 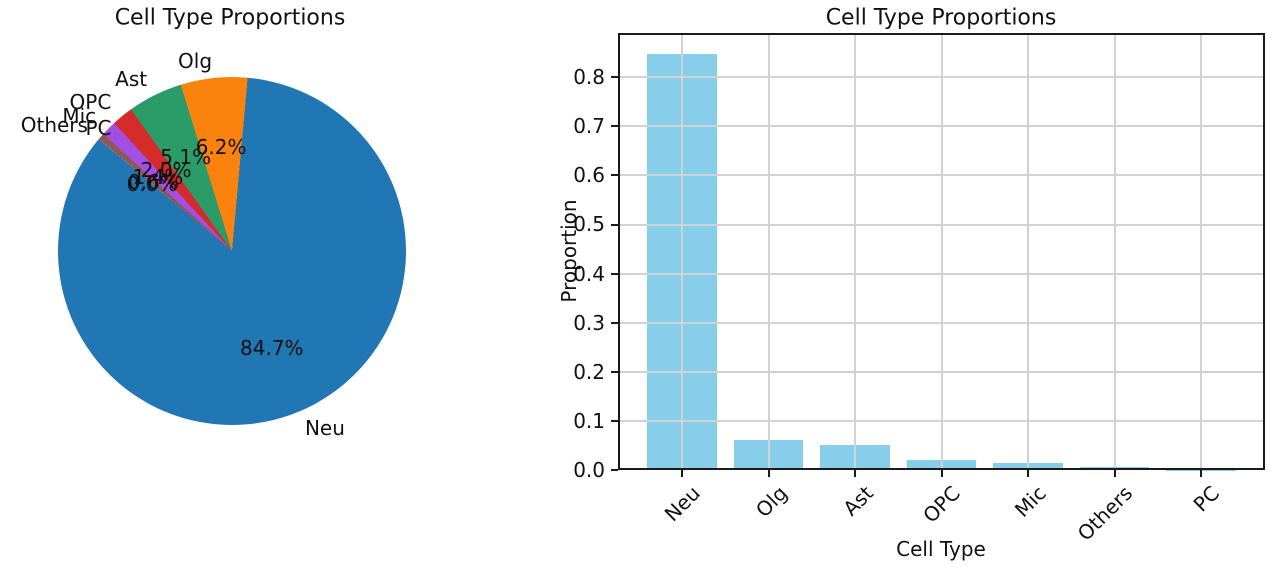 I want to click on pie-pct-label-others: 0.6%, so click(x=153, y=182).